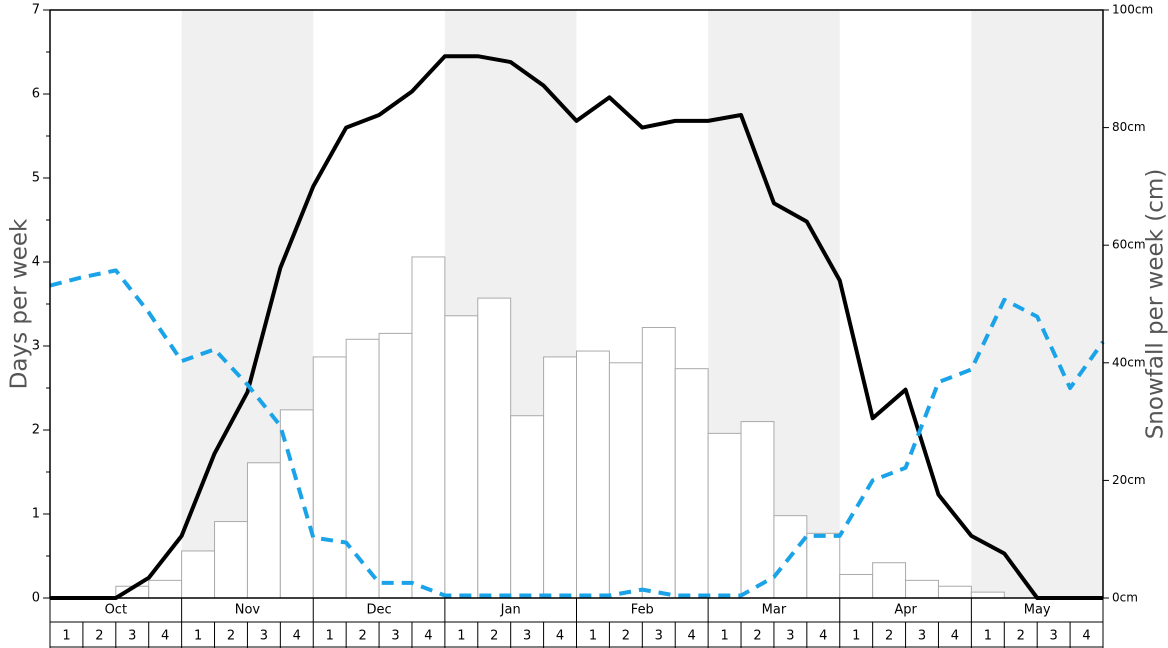 This screenshot has height=648, width=1168. Describe the element at coordinates (1129, 362) in the screenshot. I see `y2-tick-label: 40cm` at that location.